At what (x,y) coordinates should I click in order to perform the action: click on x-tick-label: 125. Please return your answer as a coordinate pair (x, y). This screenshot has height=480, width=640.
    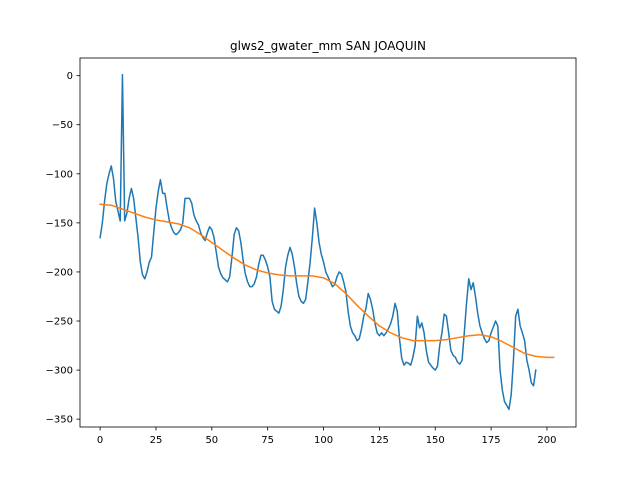
    Looking at the image, I should click on (379, 440).